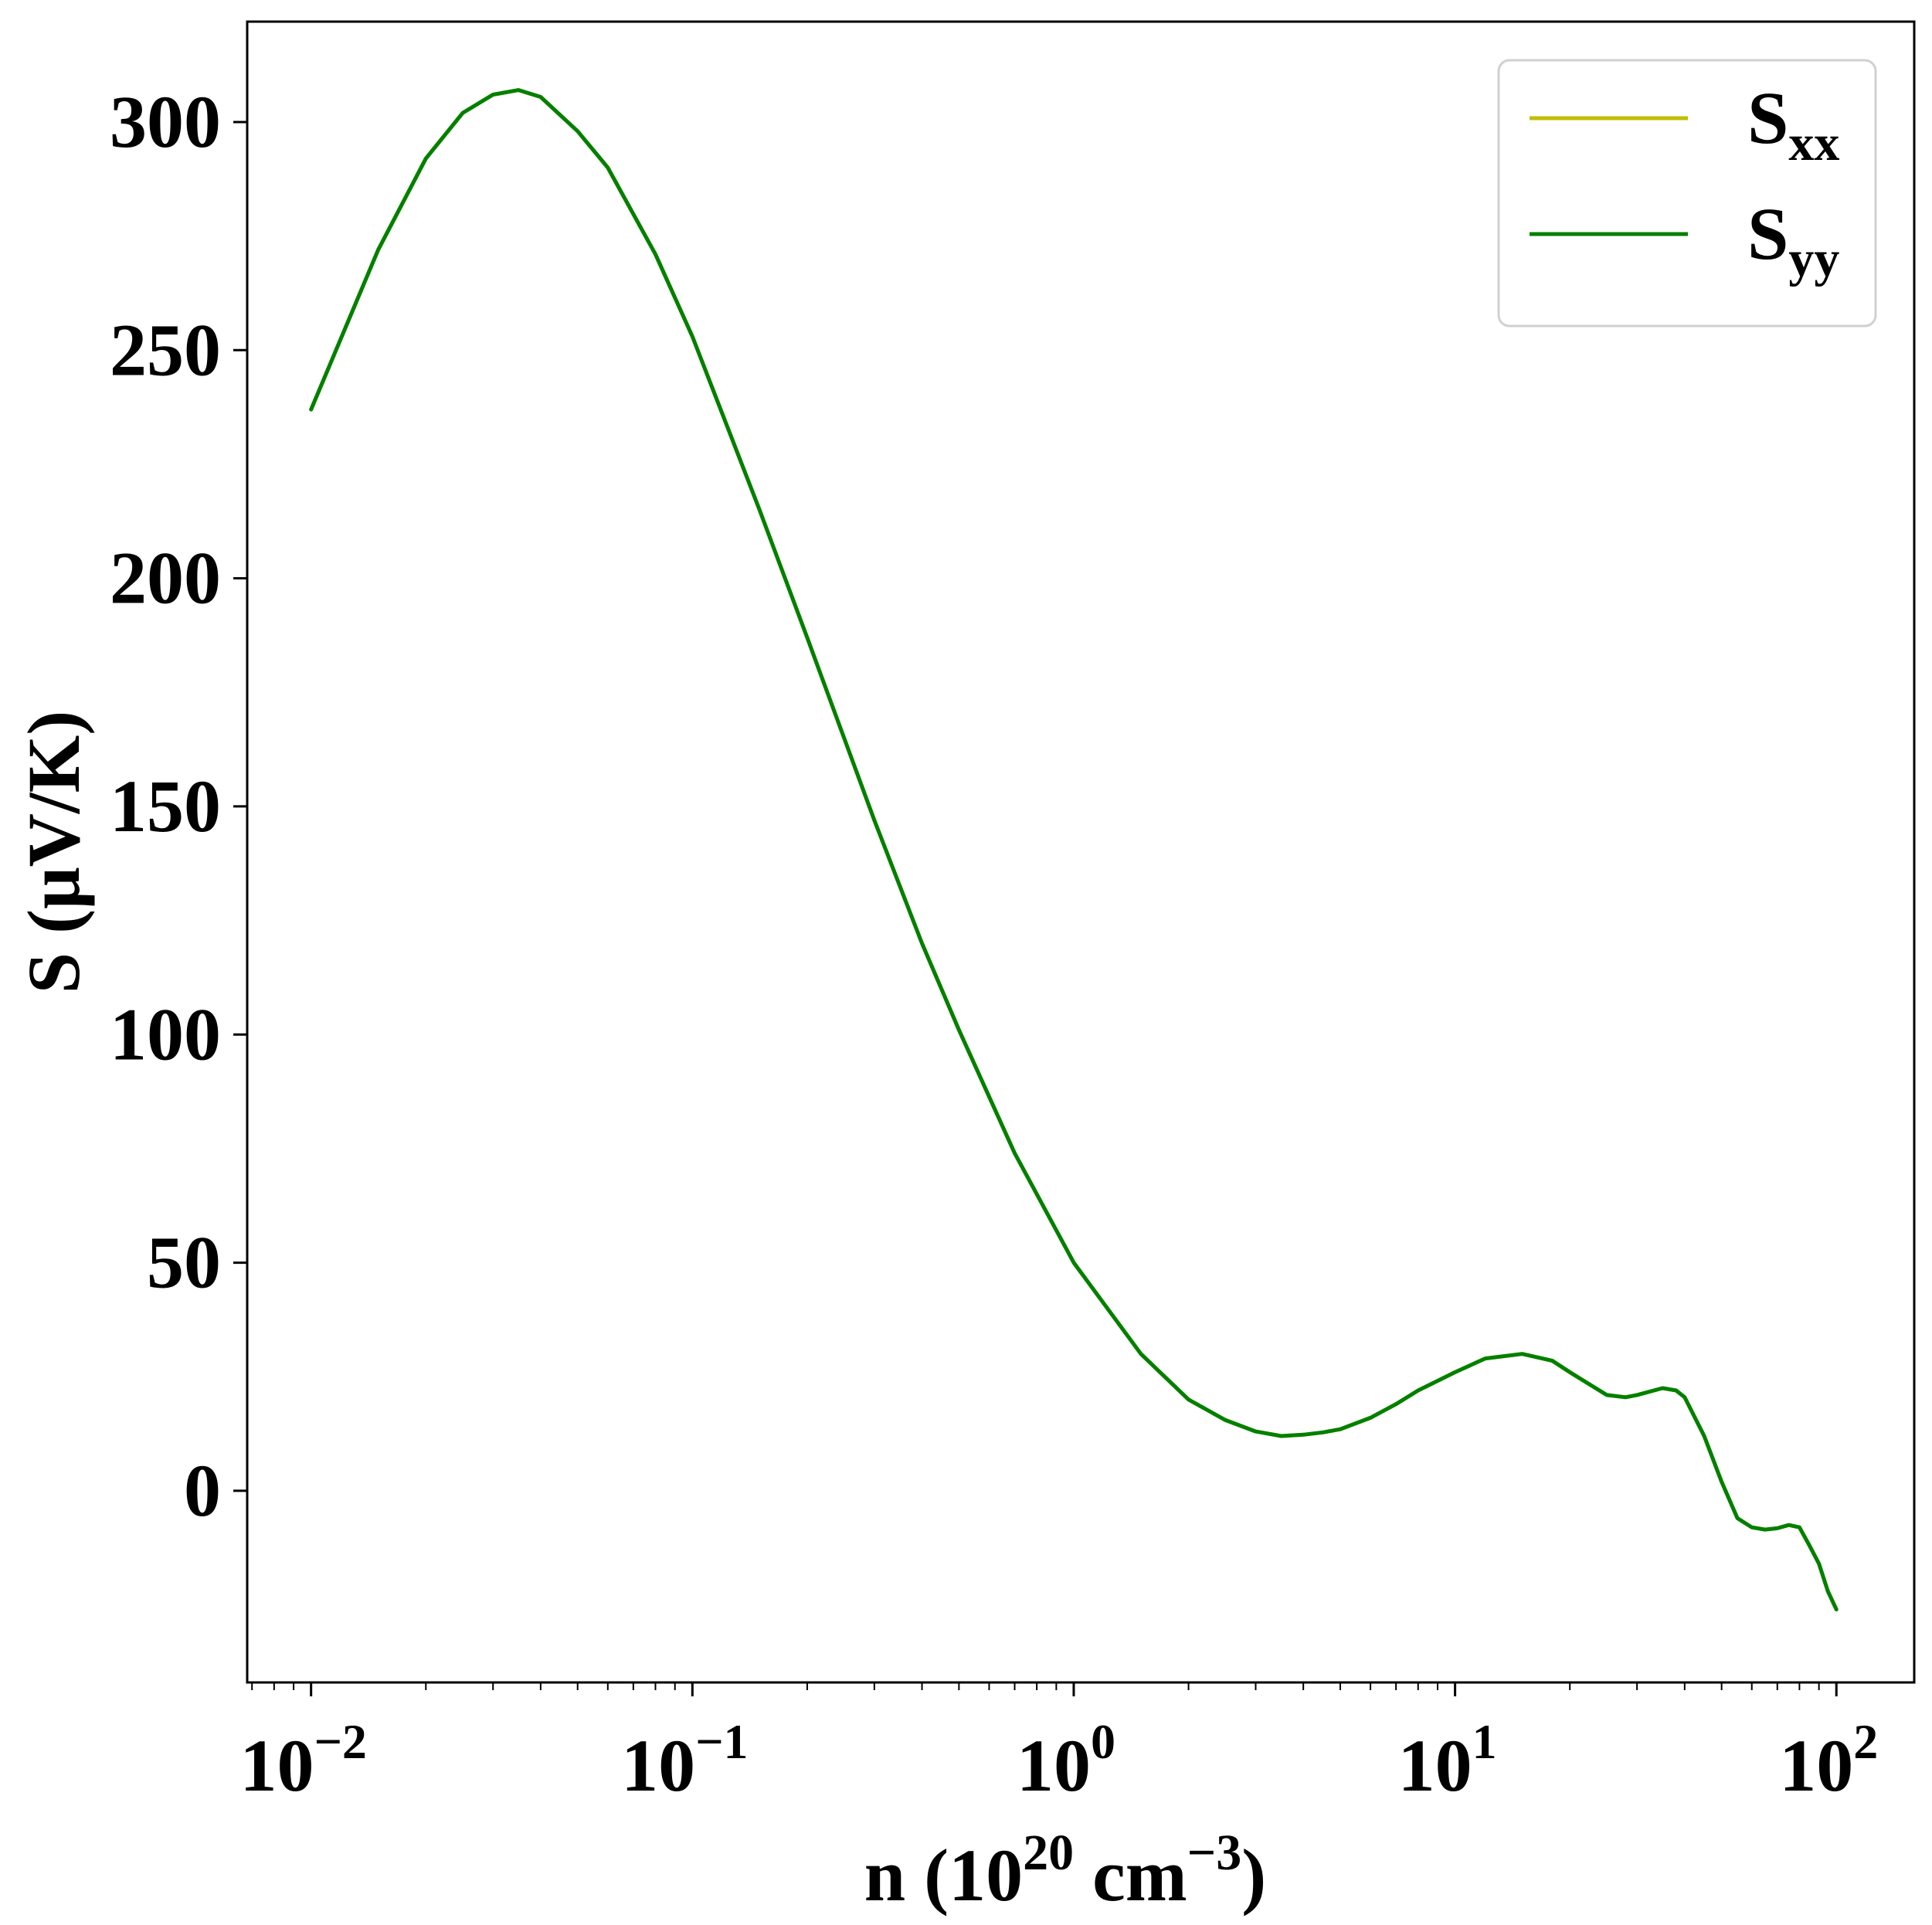 This screenshot has width=1932, height=1925. I want to click on x-axis-label-sup1: 20, so click(1049, 1853).